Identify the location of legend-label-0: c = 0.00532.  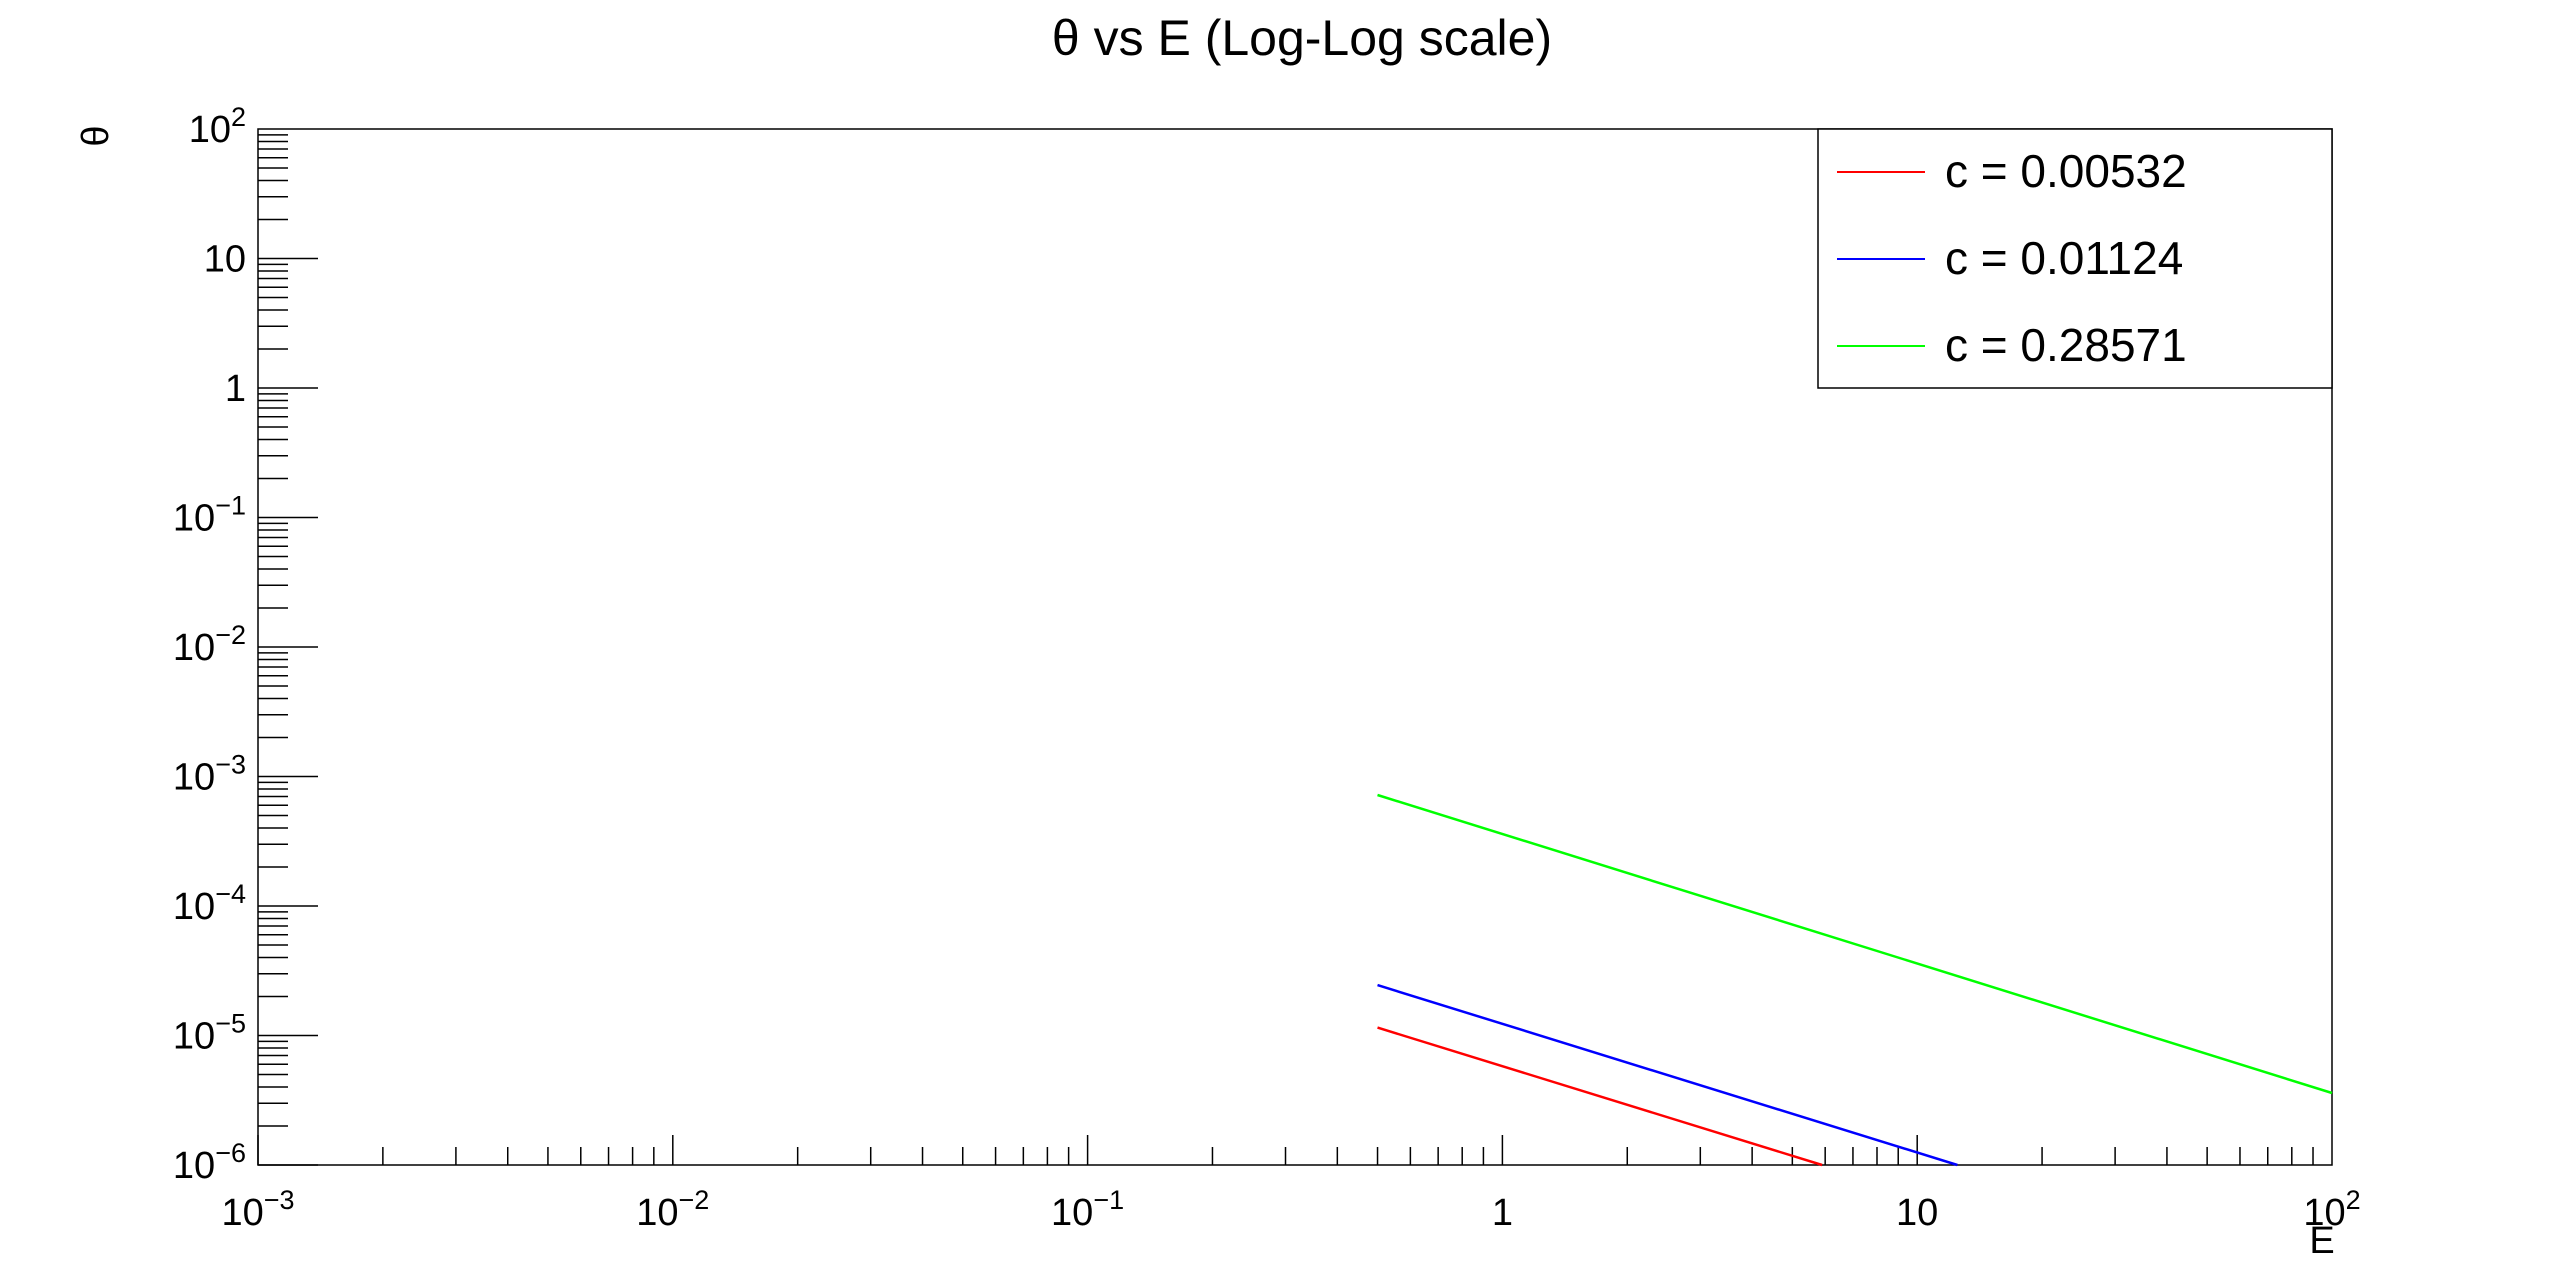
(2066, 171).